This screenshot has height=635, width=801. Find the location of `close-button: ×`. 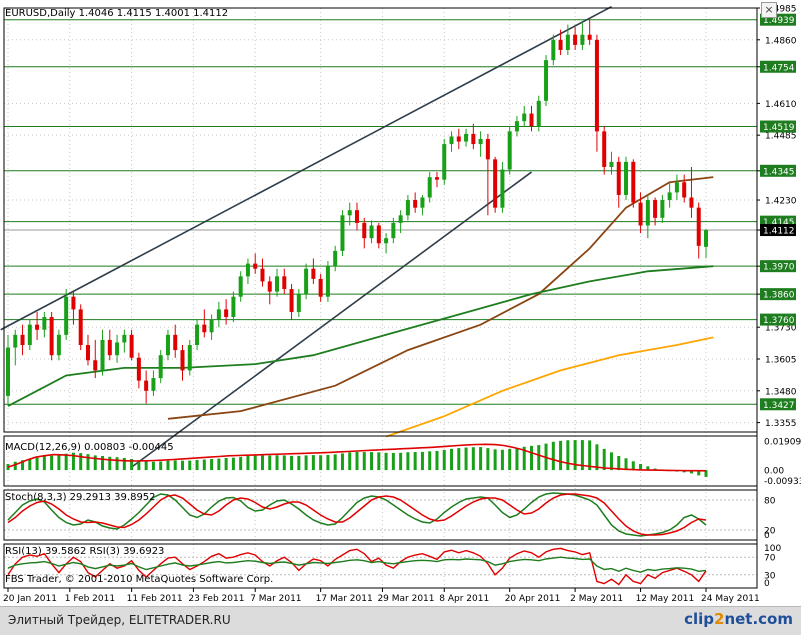

close-button: × is located at coordinates (769, 10).